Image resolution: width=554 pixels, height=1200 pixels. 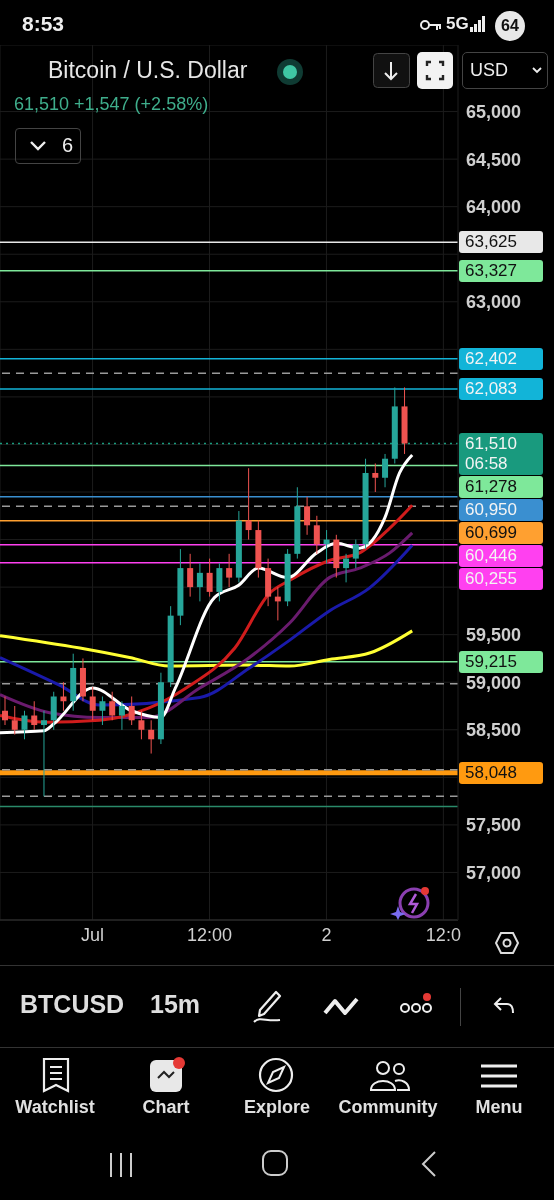 What do you see at coordinates (175, 1004) in the screenshot?
I see `text: 15m` at bounding box center [175, 1004].